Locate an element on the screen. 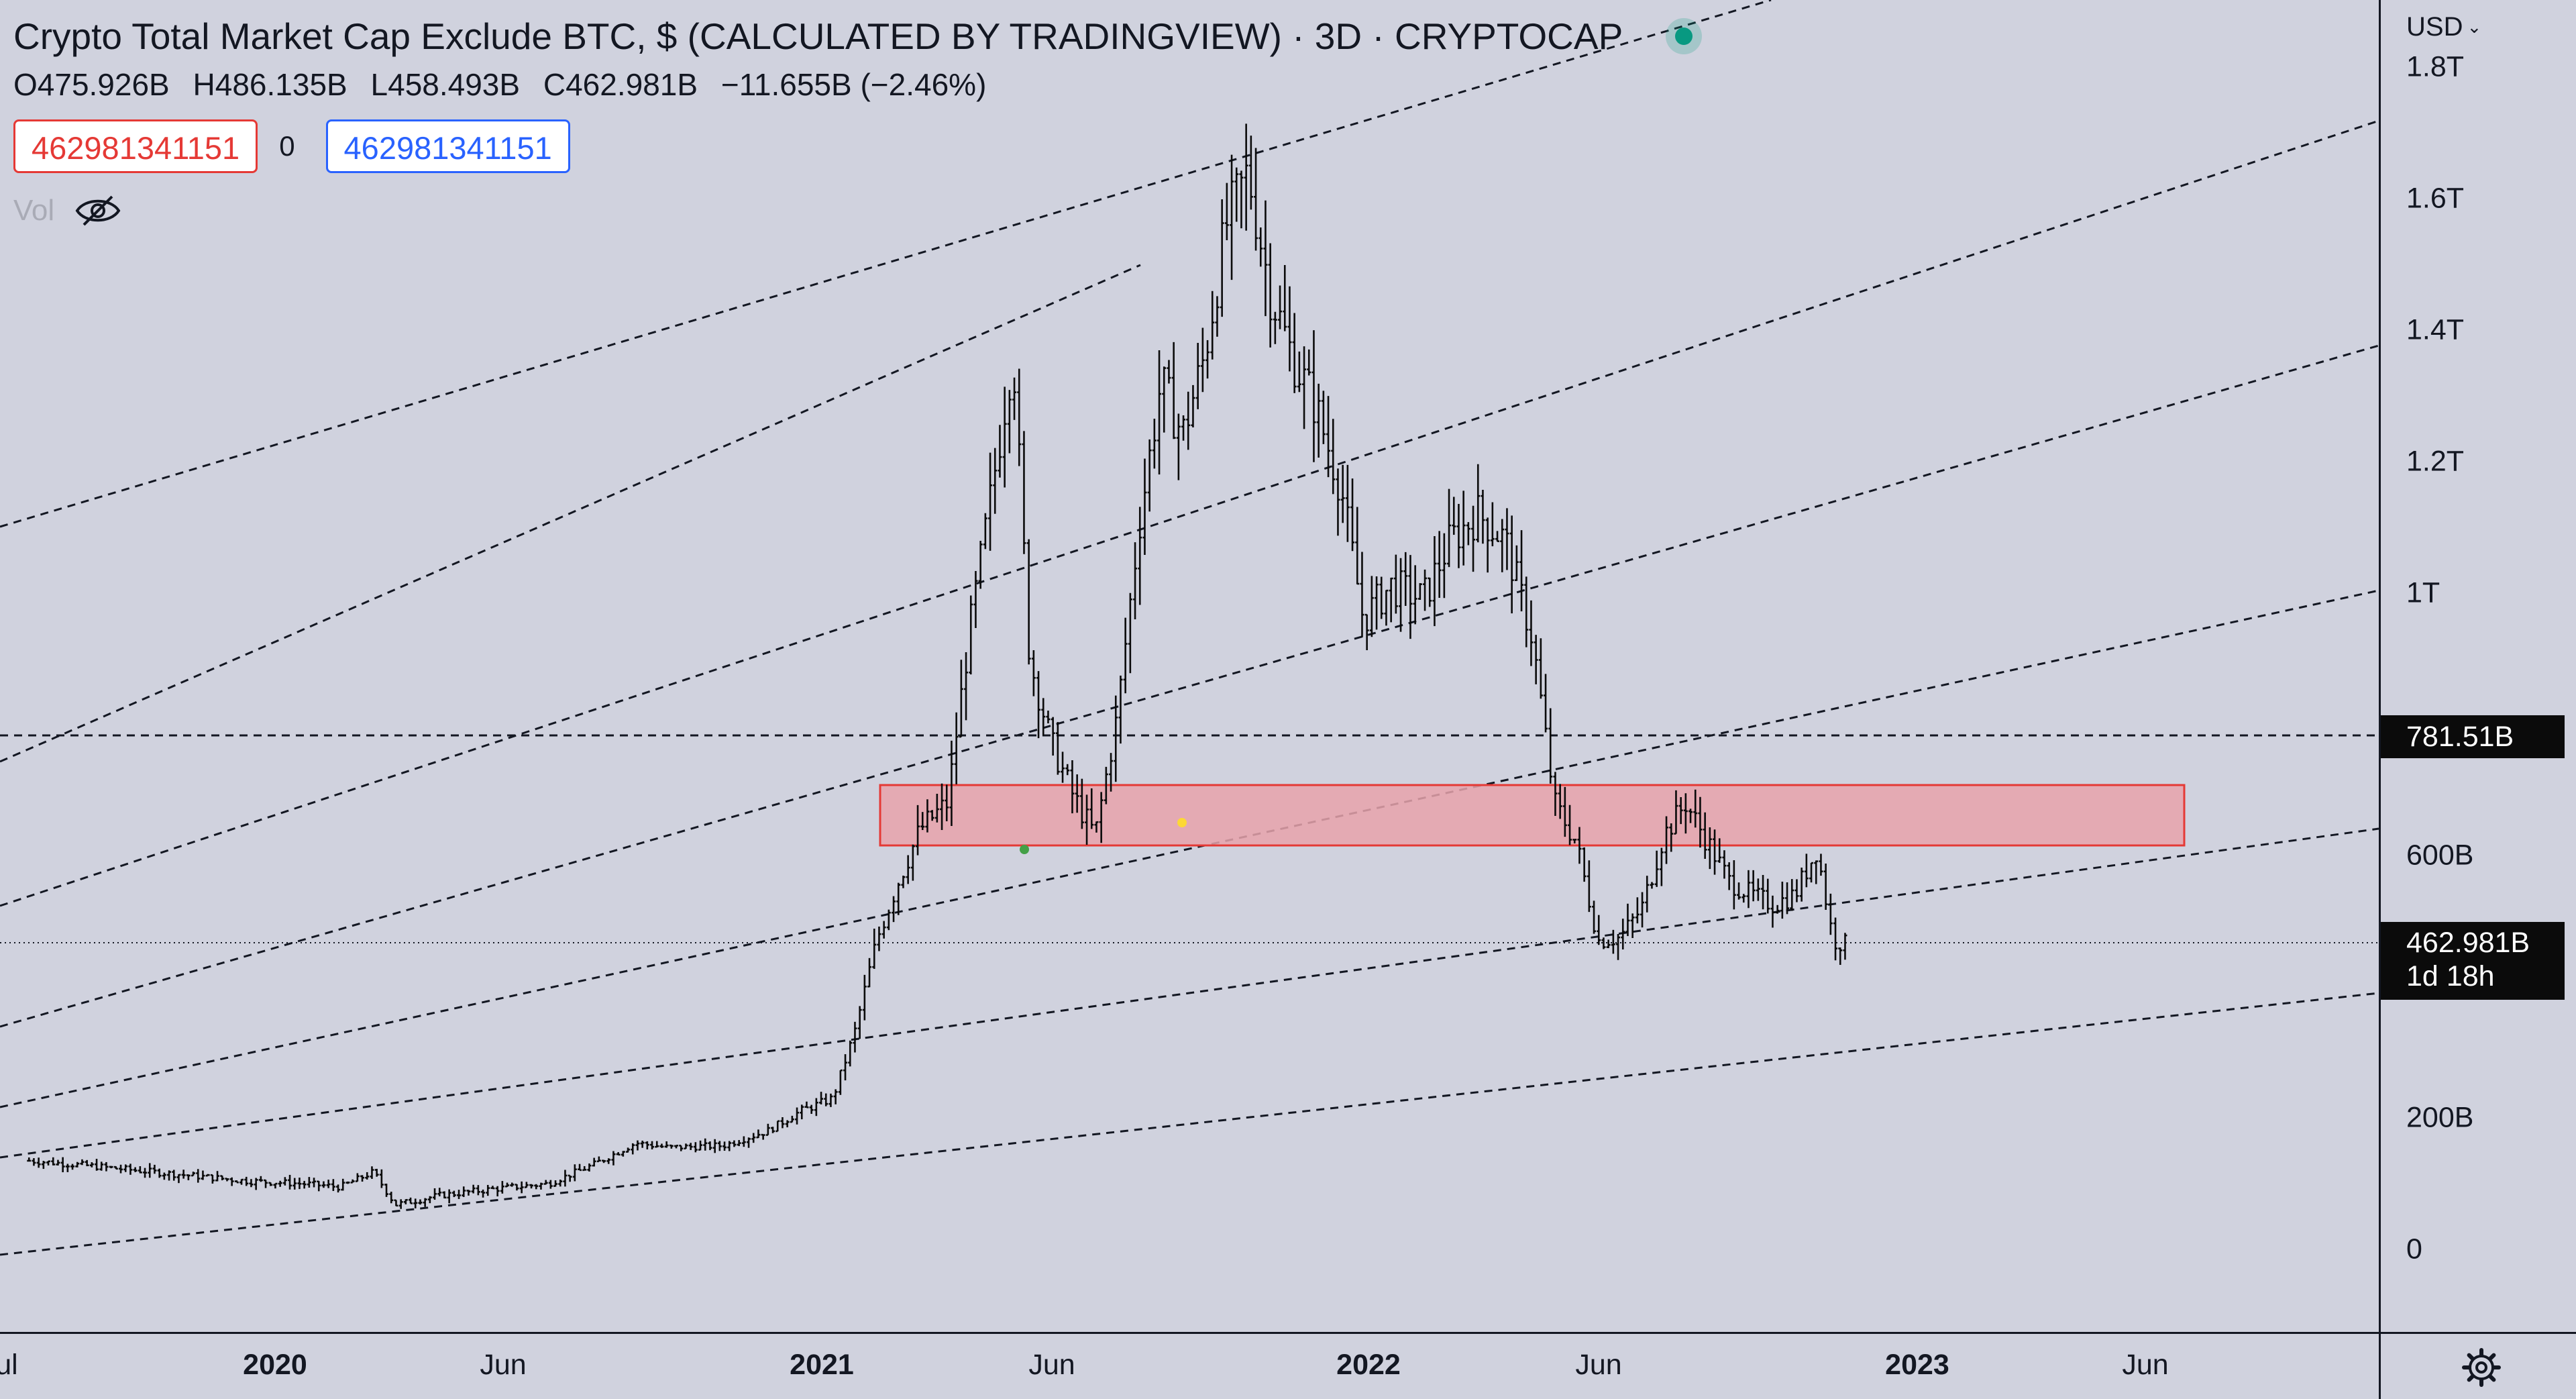 This screenshot has width=2576, height=1399. time-tick-year: 2021 is located at coordinates (822, 1365).